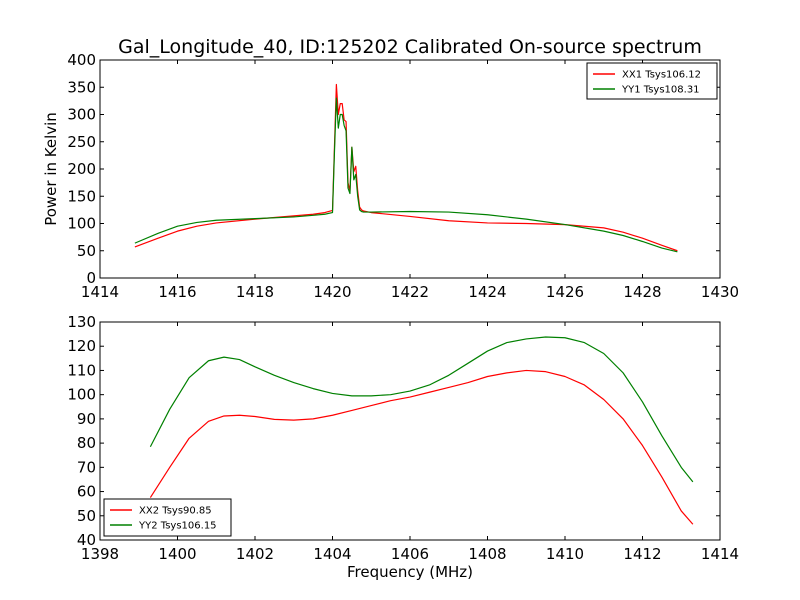 The width and height of the screenshot is (800, 600). Describe the element at coordinates (86, 467) in the screenshot. I see `lower-y-tick-label: 70` at that location.